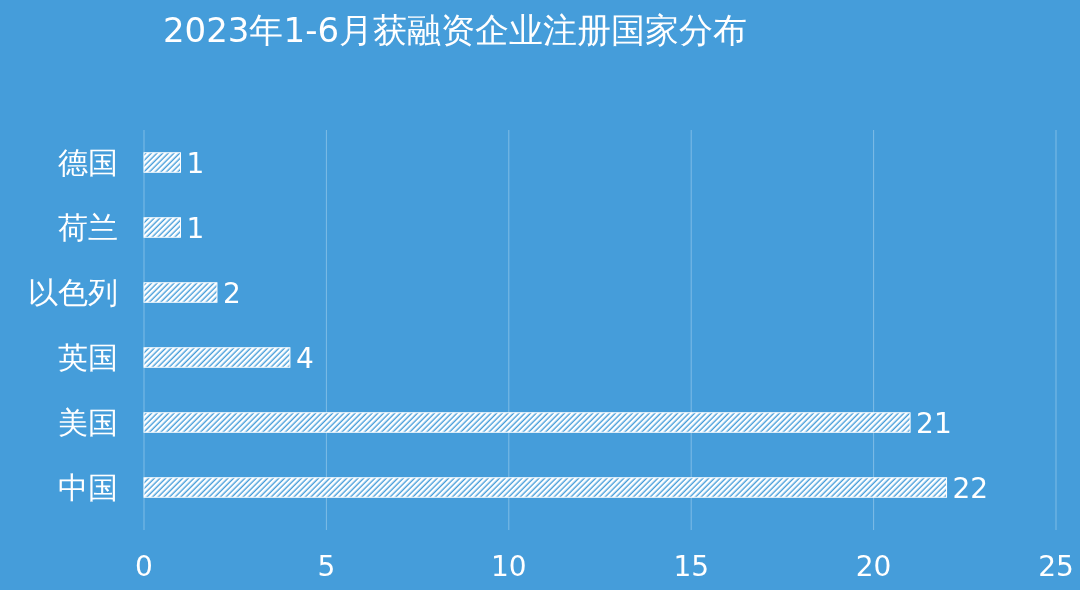 This screenshot has width=1080, height=590. Describe the element at coordinates (934, 423) in the screenshot. I see `data-label: 21` at that location.